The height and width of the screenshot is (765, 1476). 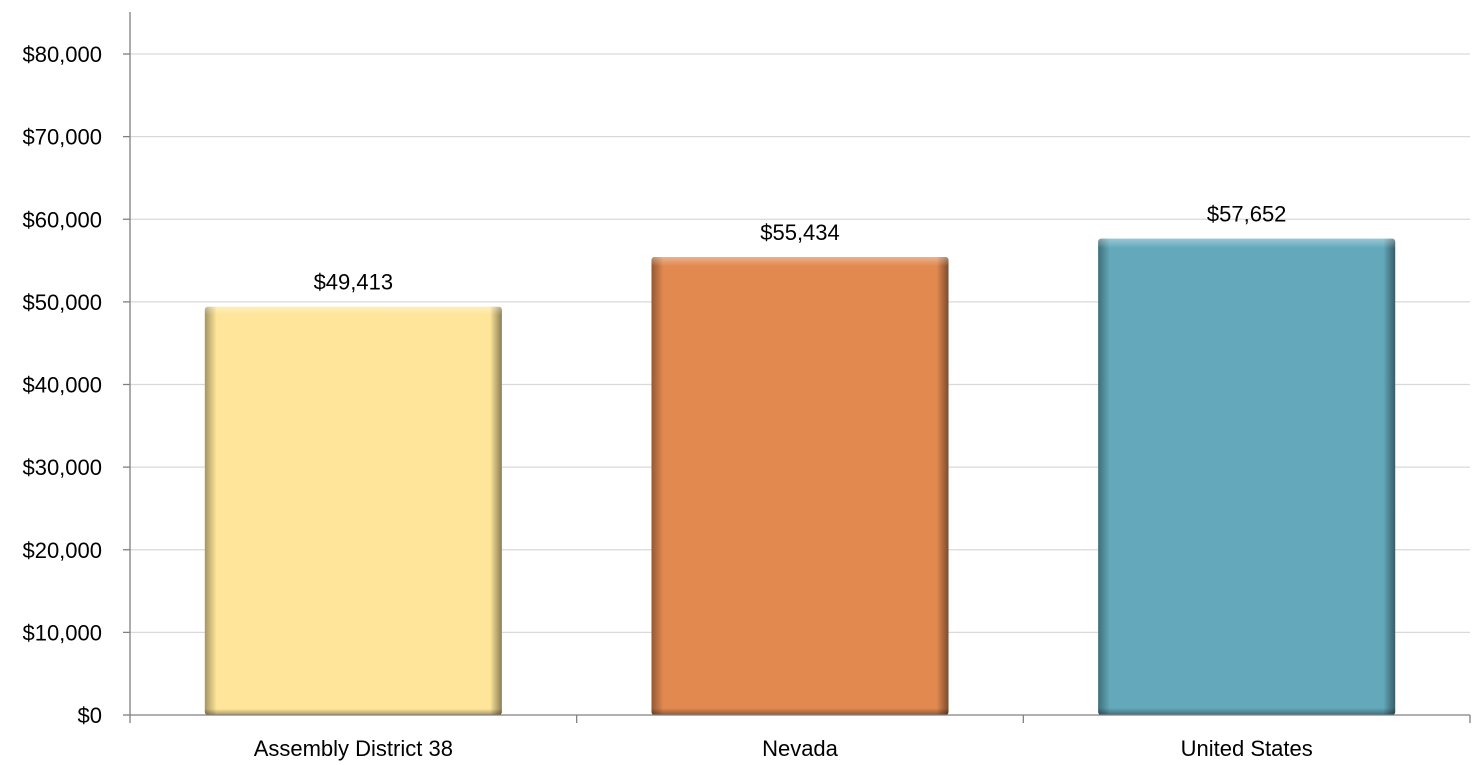 I want to click on data-labels: $49,413 $55,434 $57,652, so click(x=800, y=248).